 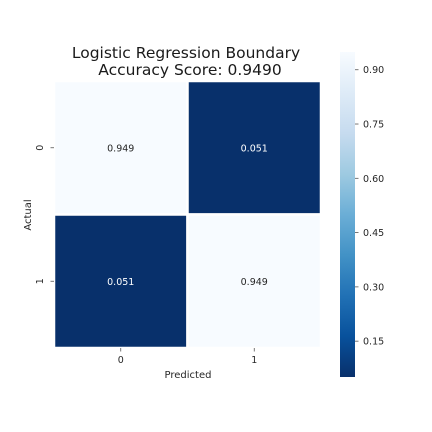 What do you see at coordinates (40, 148) in the screenshot?
I see `y-tick-label-0: 0` at bounding box center [40, 148].